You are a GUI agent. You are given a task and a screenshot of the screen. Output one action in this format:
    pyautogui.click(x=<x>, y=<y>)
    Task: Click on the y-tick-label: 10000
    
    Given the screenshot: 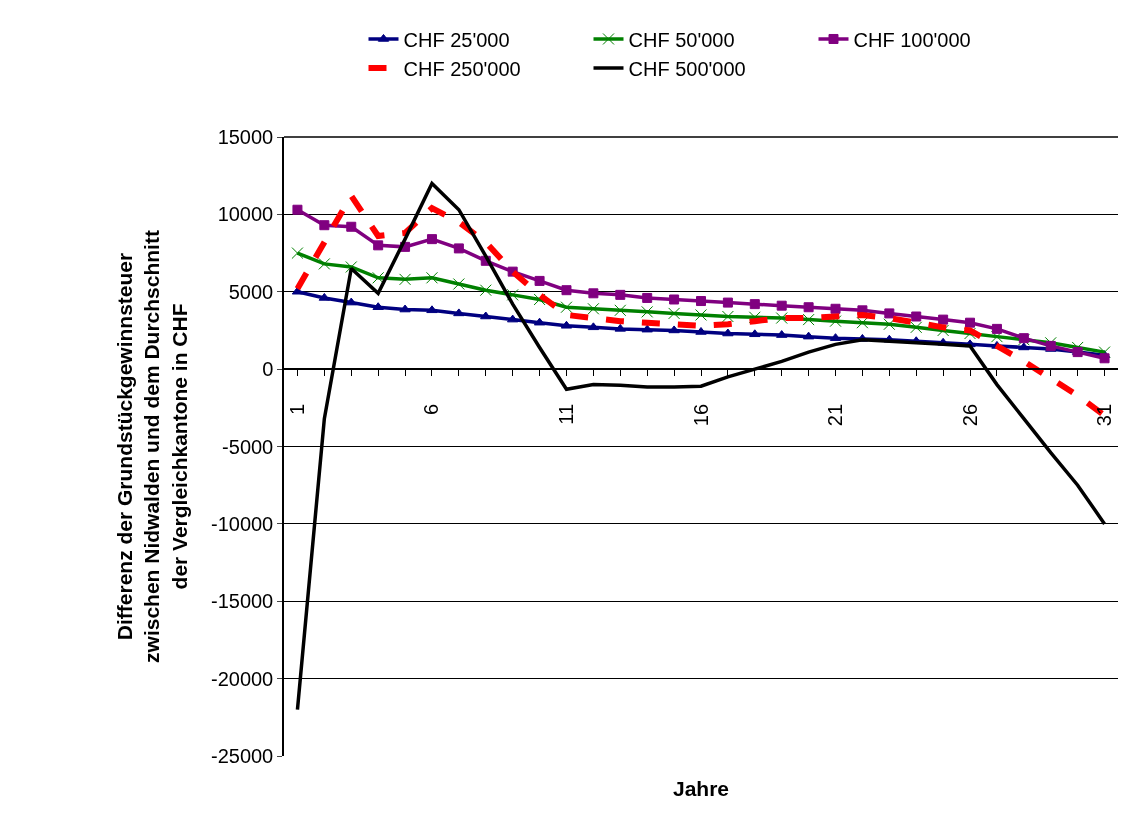 What is the action you would take?
    pyautogui.click(x=245, y=214)
    